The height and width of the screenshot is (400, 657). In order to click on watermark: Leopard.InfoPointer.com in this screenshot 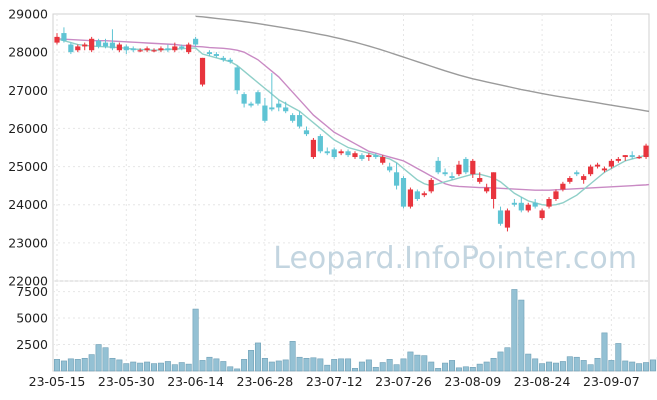, I will do `click(455, 258)`.